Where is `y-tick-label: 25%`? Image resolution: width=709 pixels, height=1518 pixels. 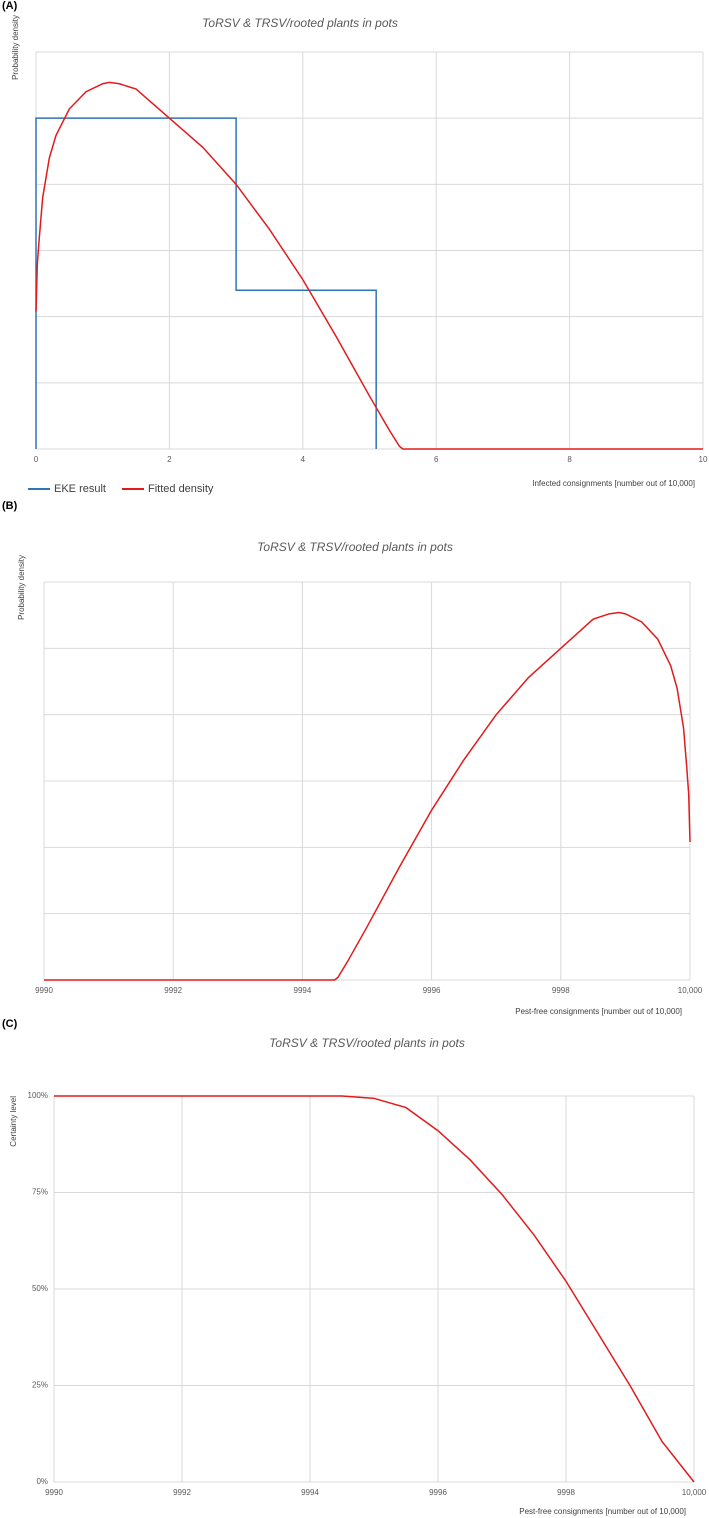
y-tick-label: 25% is located at coordinates (40, 1385).